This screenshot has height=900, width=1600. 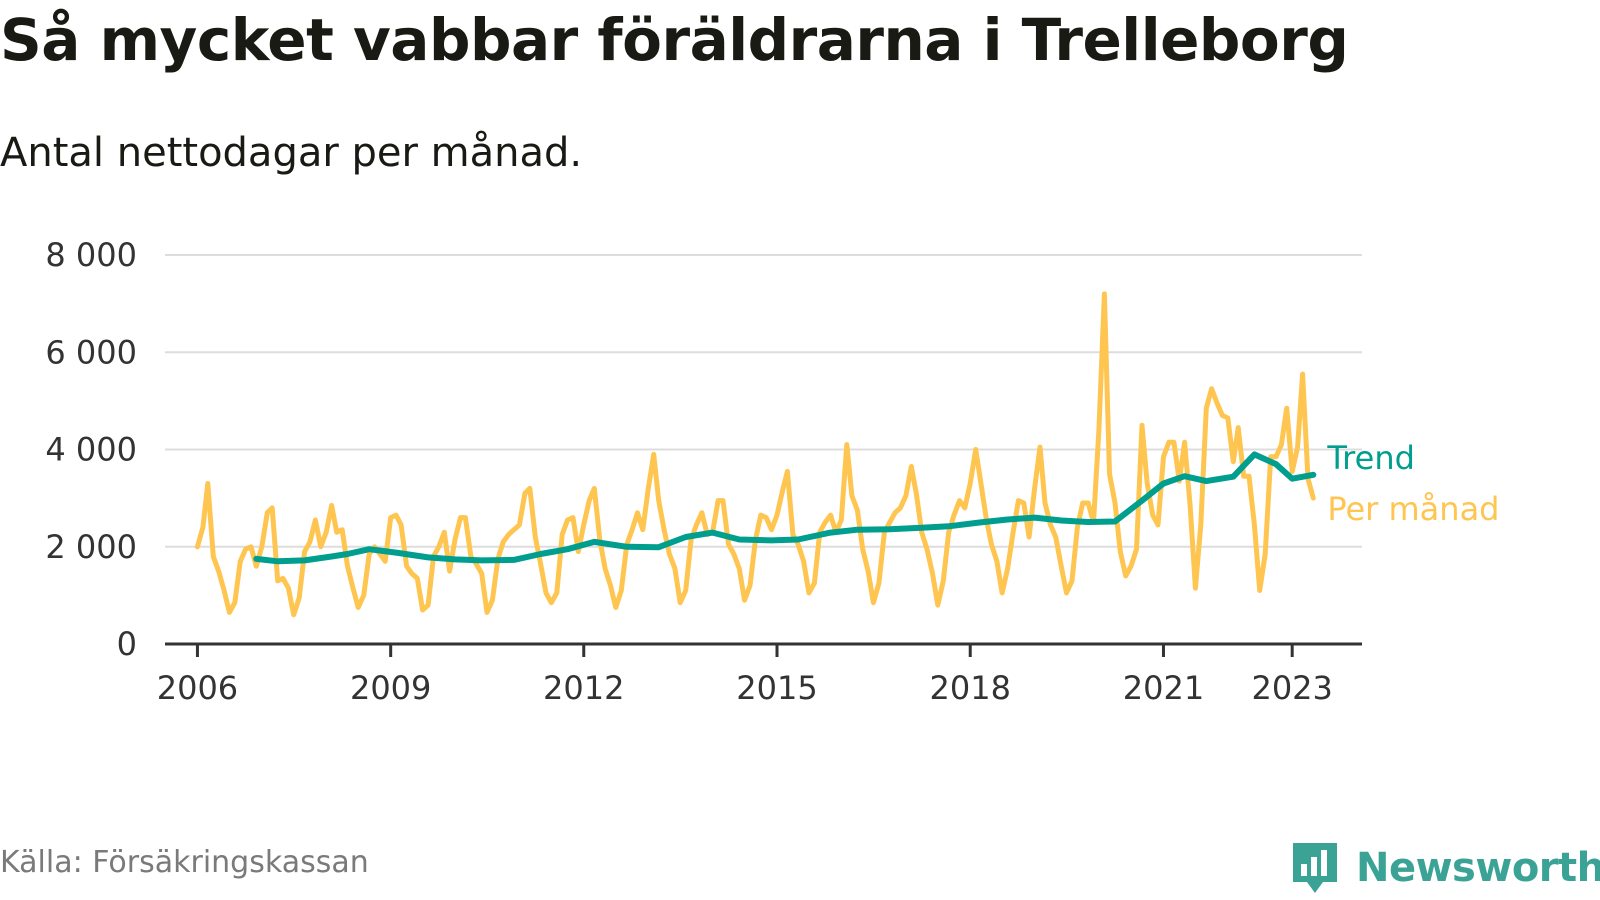 What do you see at coordinates (91, 547) in the screenshot?
I see `y-tick-label: 2 000` at bounding box center [91, 547].